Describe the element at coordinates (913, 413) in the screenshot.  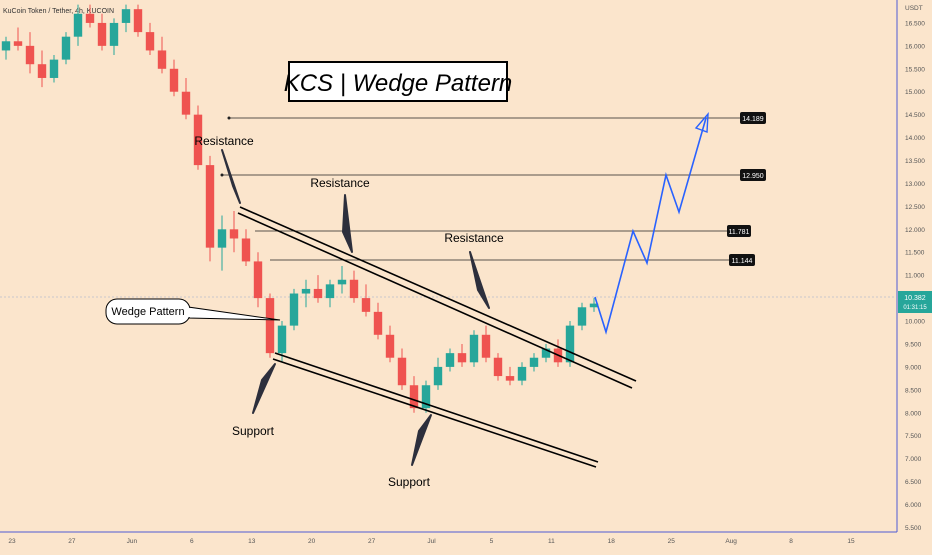
I see `price-tick-label: 8.000` at that location.